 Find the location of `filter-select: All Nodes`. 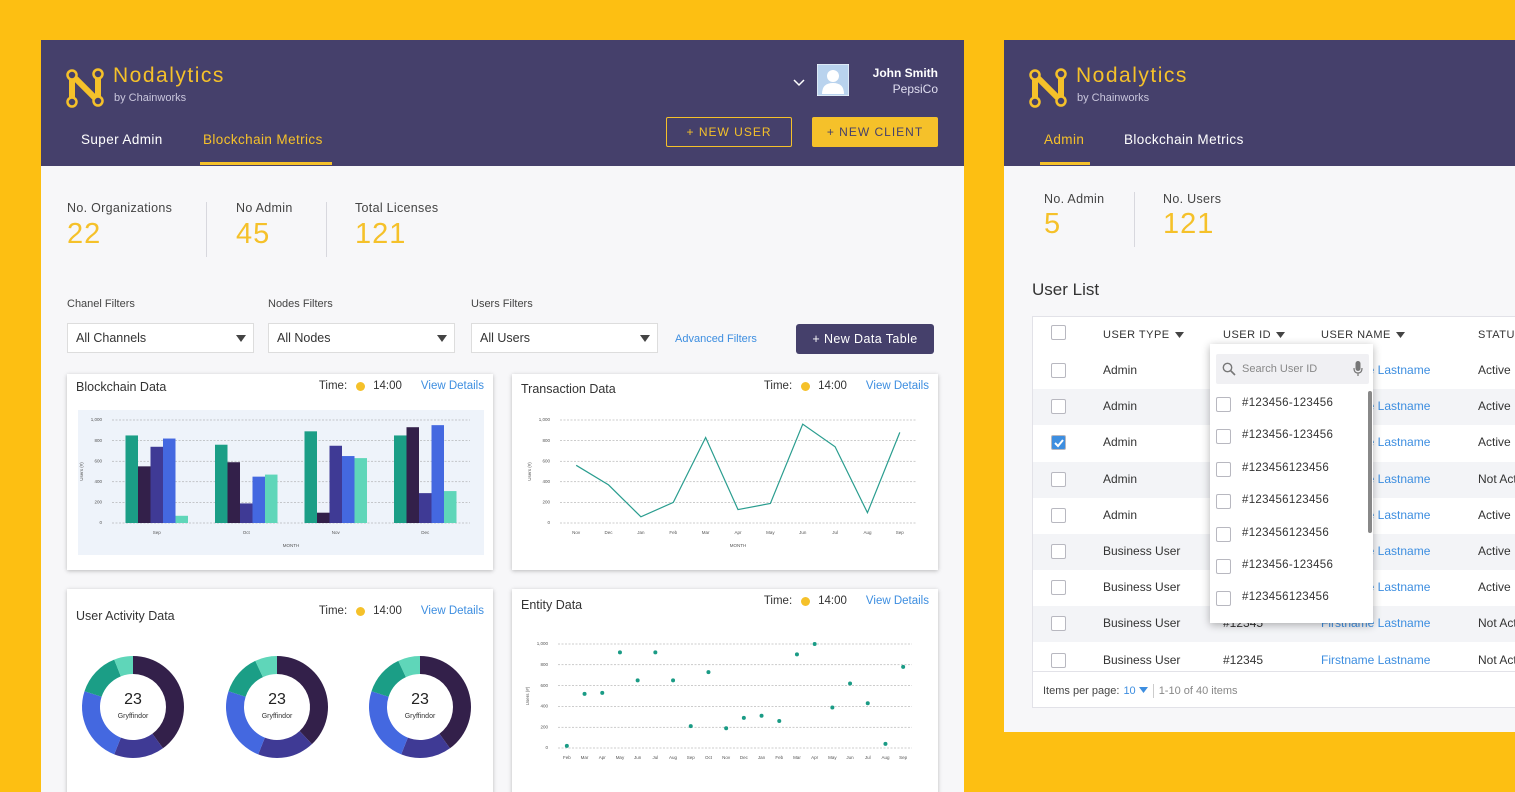

filter-select: All Nodes is located at coordinates (361, 338).